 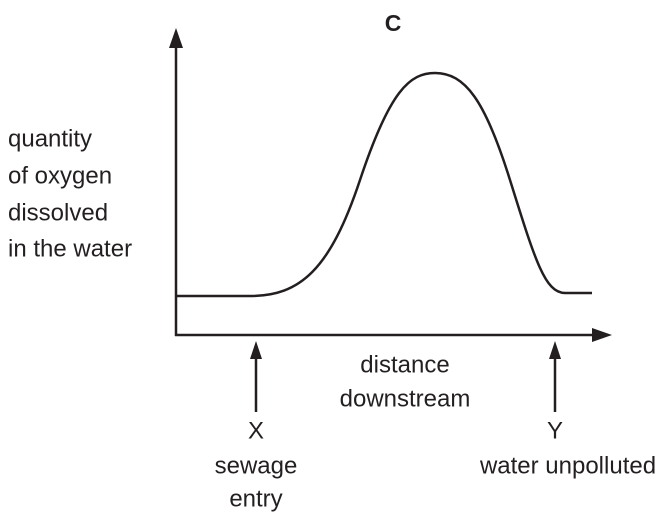 What do you see at coordinates (176, 38) in the screenshot?
I see `y-axis-arrow` at bounding box center [176, 38].